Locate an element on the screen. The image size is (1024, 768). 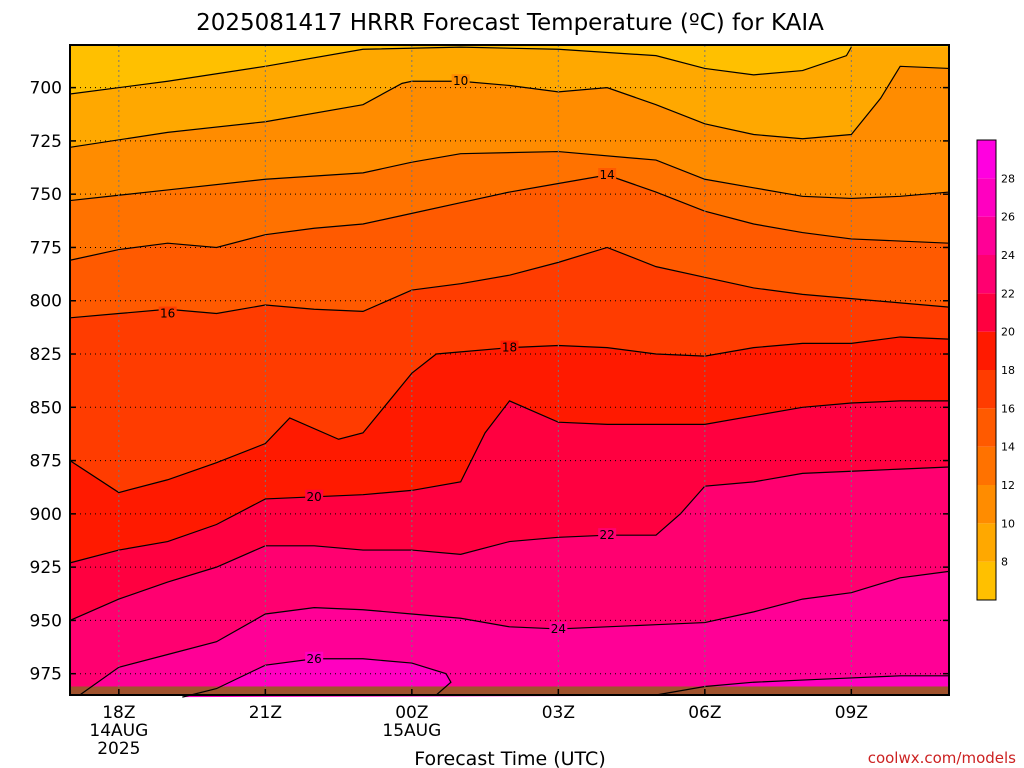
contour-label-20: 20 is located at coordinates (314, 497).